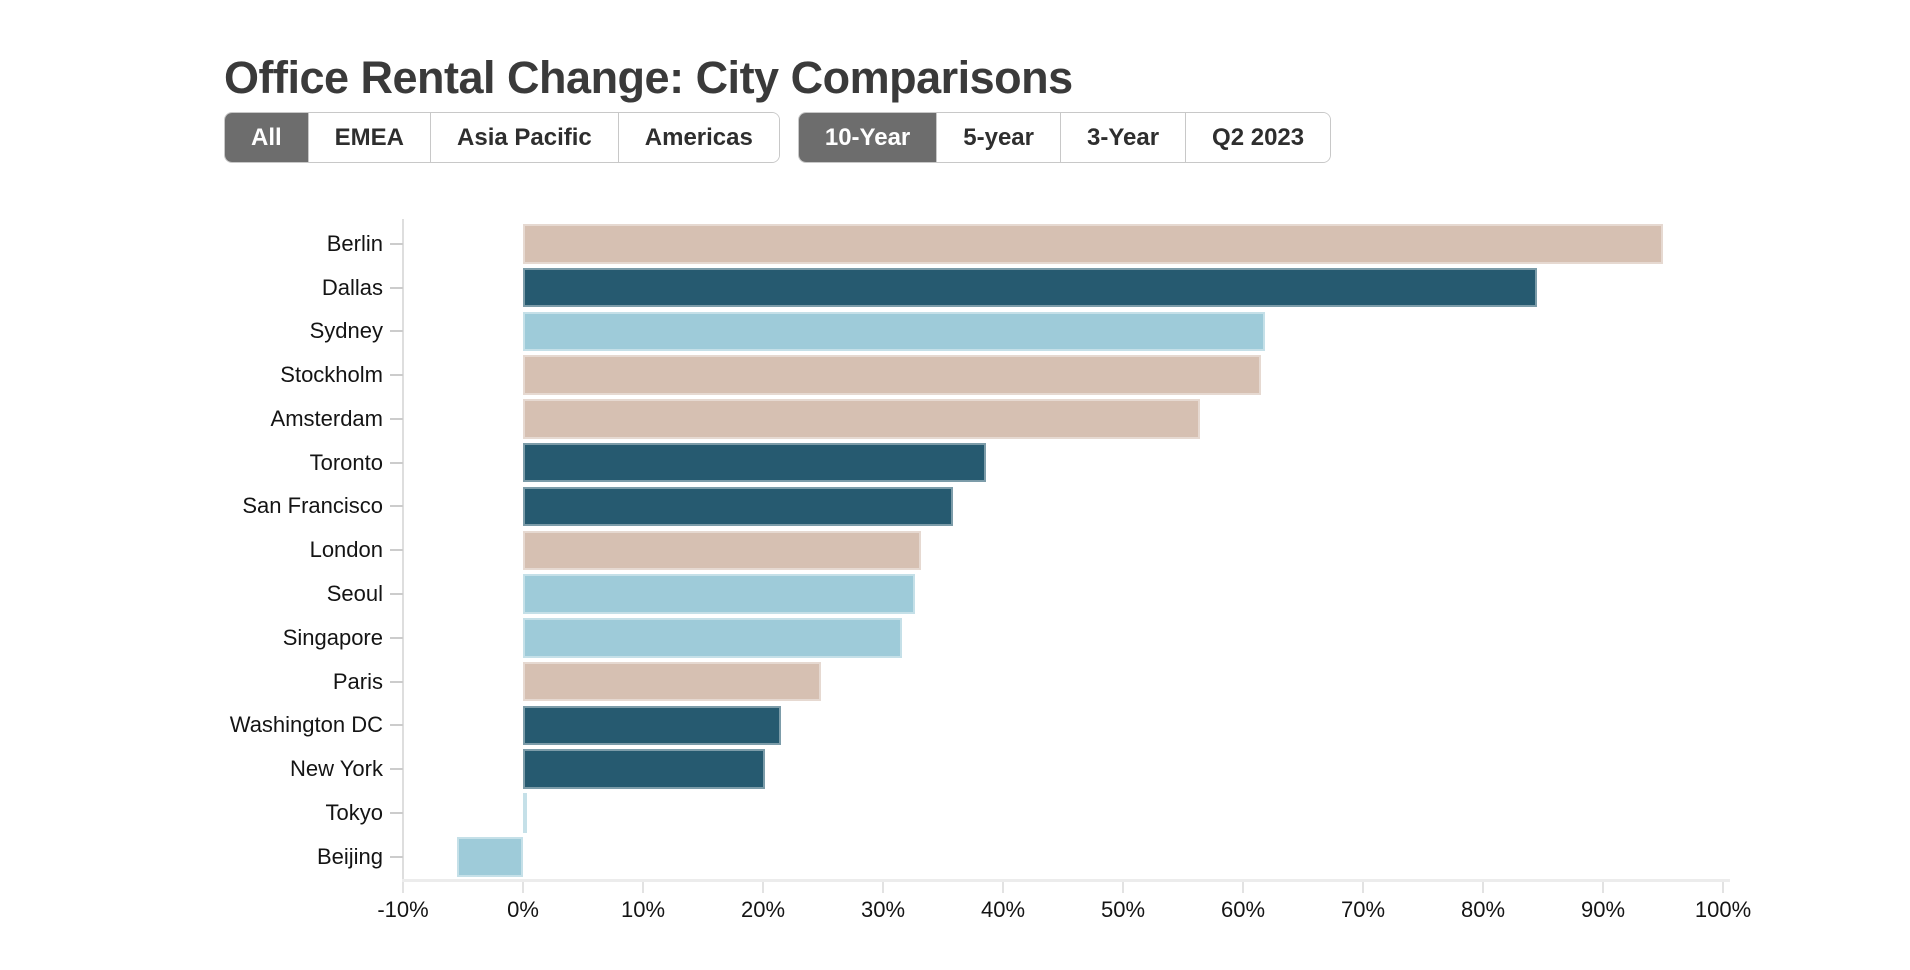  Describe the element at coordinates (1258, 137) in the screenshot. I see `filter-period-q2-2023-button: Q2 2023` at that location.